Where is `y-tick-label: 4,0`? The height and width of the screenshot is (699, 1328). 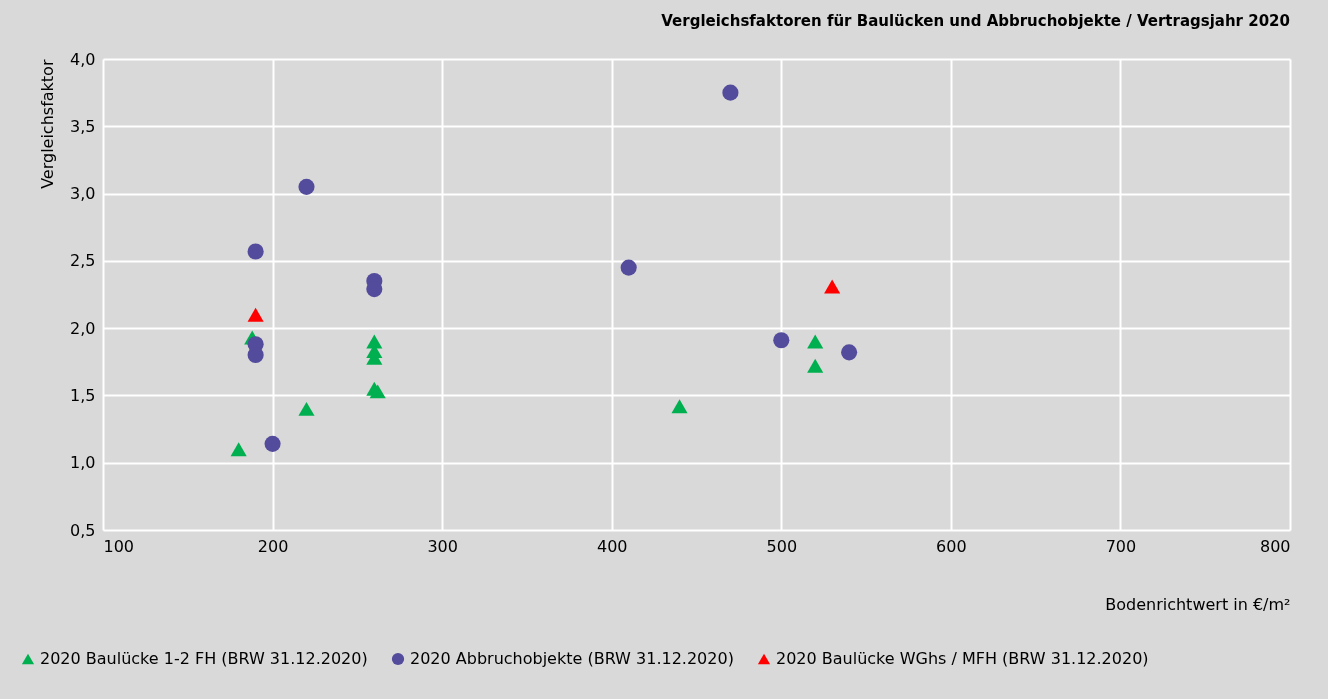 y-tick-label: 4,0 is located at coordinates (83, 59).